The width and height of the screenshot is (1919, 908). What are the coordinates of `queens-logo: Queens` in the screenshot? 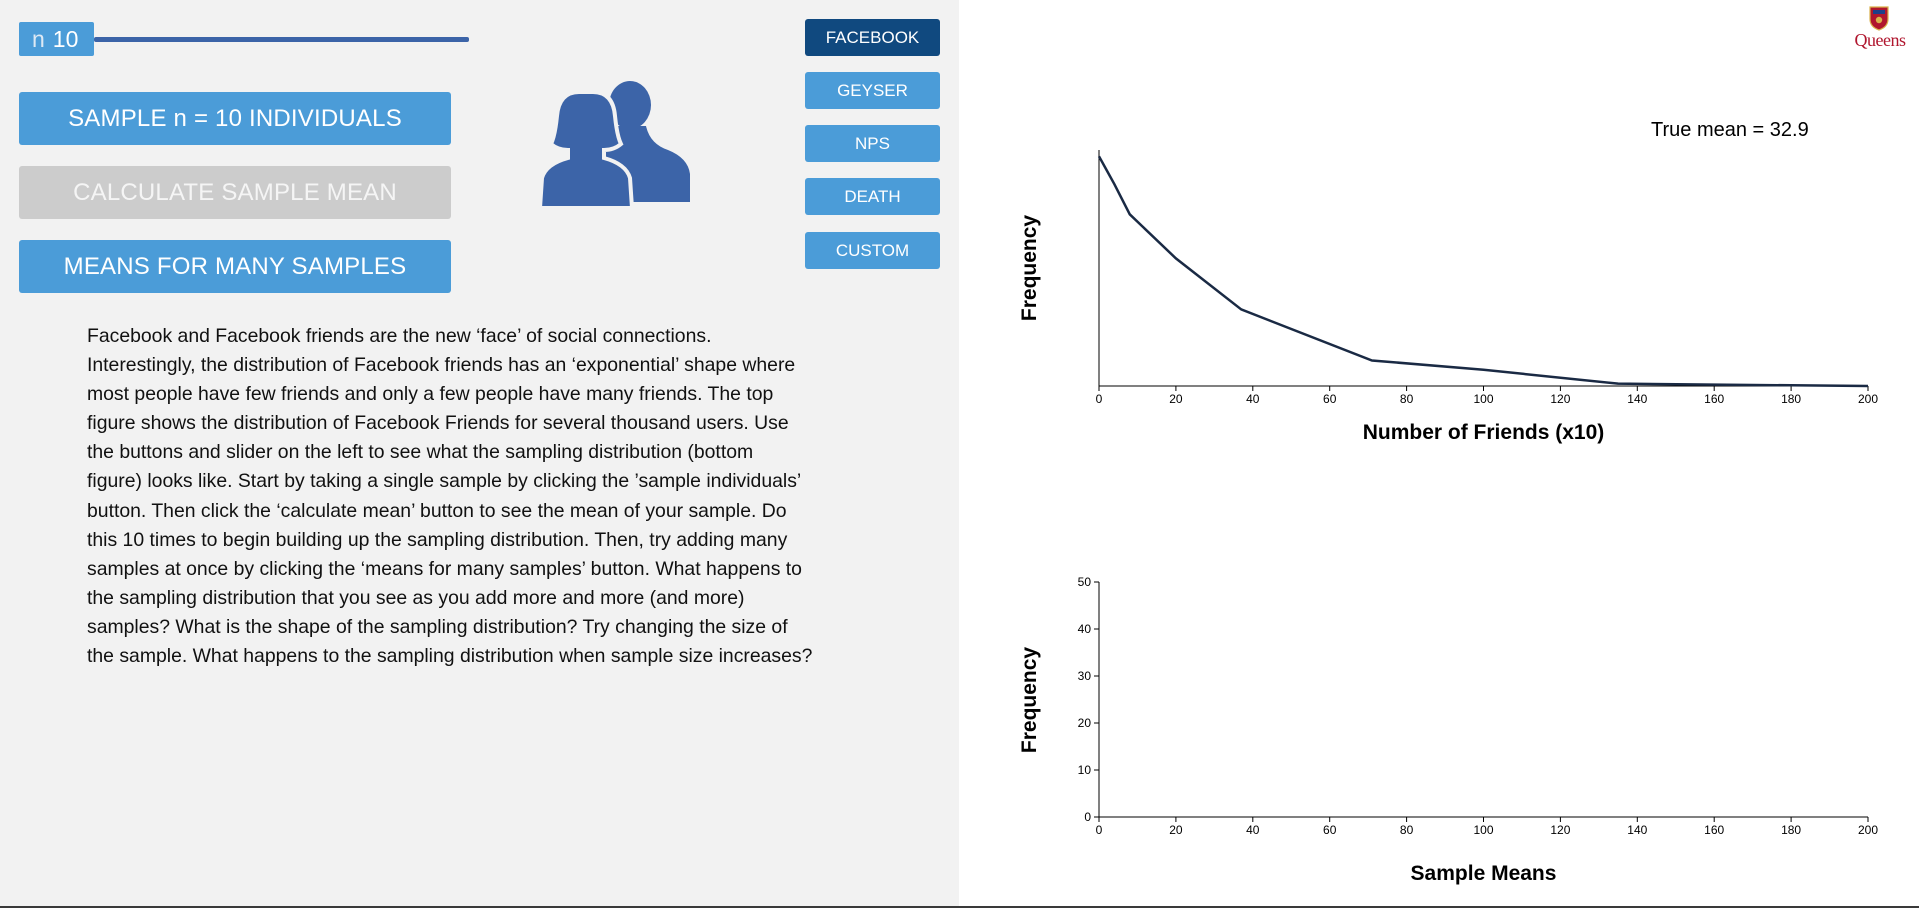 It's located at (1880, 29).